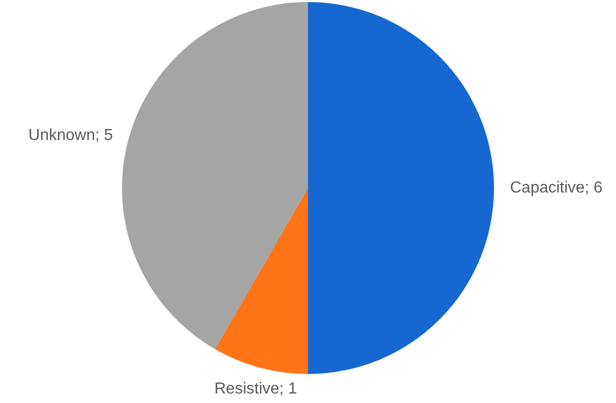 The width and height of the screenshot is (616, 403). I want to click on slice-label: Resistive; 1, so click(256, 389).